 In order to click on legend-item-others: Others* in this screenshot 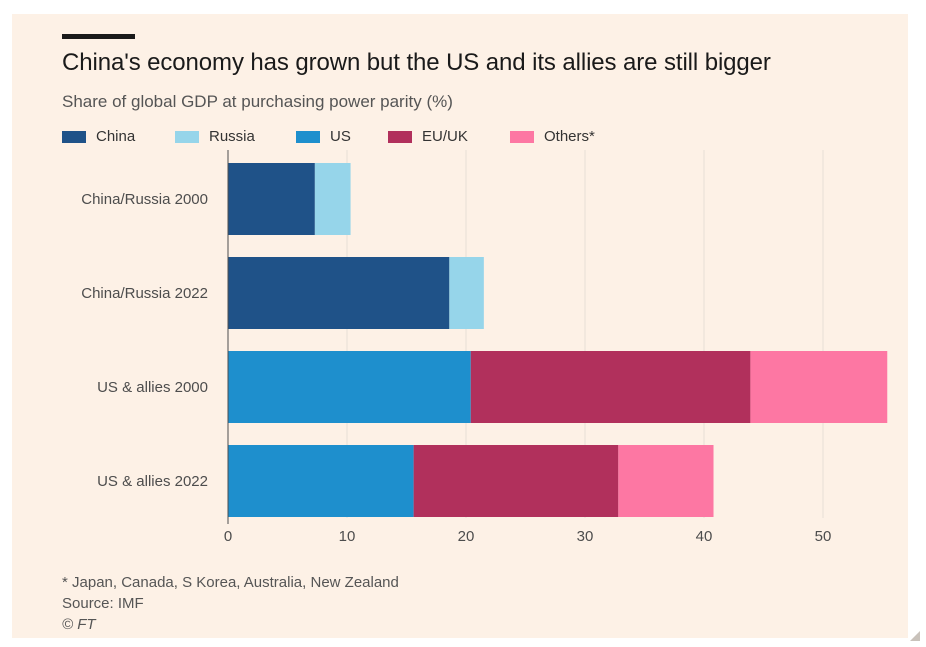, I will do `click(552, 136)`.